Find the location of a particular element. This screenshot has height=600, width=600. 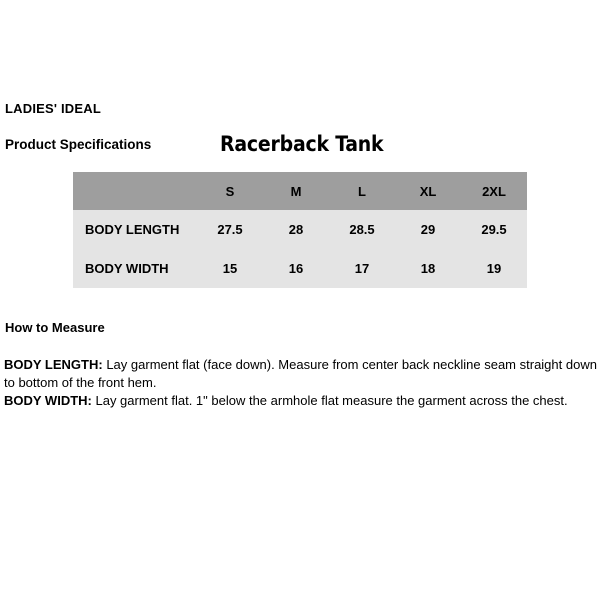

table-row: BODY WIDTH 15 16 17 18 19 is located at coordinates (300, 268).